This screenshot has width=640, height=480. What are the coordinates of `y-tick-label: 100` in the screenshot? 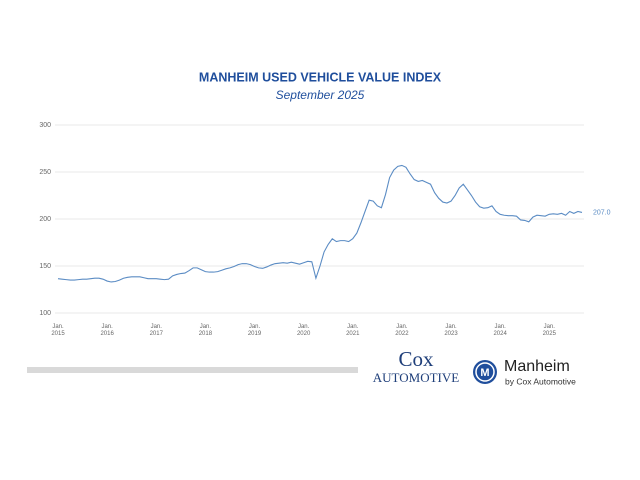 It's located at (45, 313).